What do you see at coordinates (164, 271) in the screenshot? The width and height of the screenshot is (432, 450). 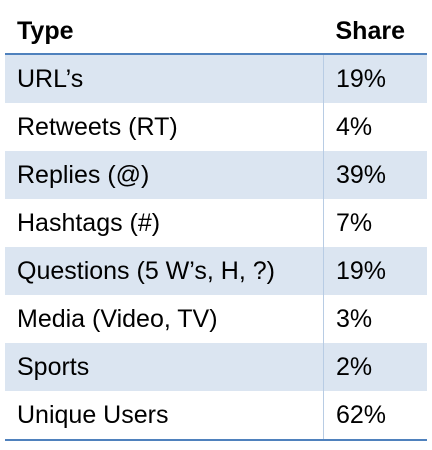 I see `cell-type: Questions (5 W’s, H, ?)` at bounding box center [164, 271].